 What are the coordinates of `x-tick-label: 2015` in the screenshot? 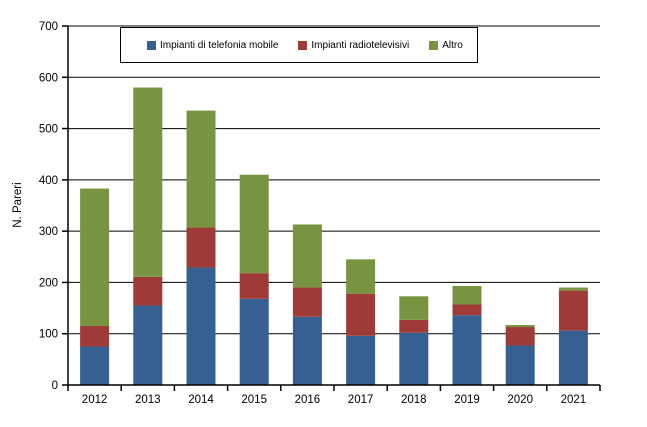 It's located at (254, 400).